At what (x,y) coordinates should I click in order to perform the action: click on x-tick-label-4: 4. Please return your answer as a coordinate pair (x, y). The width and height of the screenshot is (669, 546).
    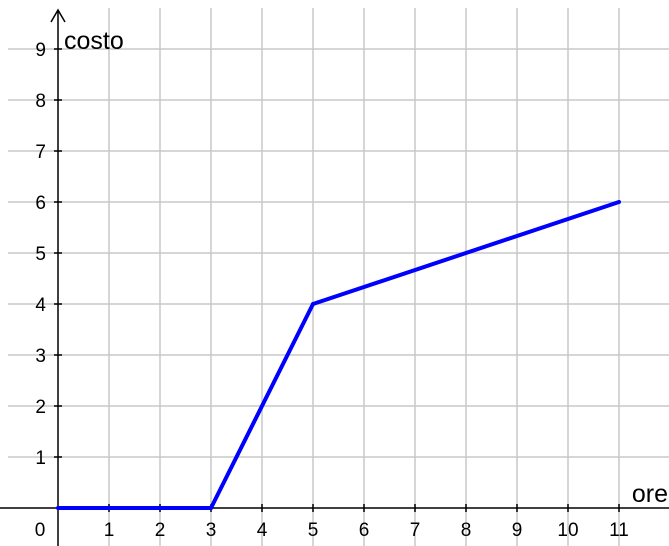
    Looking at the image, I should click on (262, 530).